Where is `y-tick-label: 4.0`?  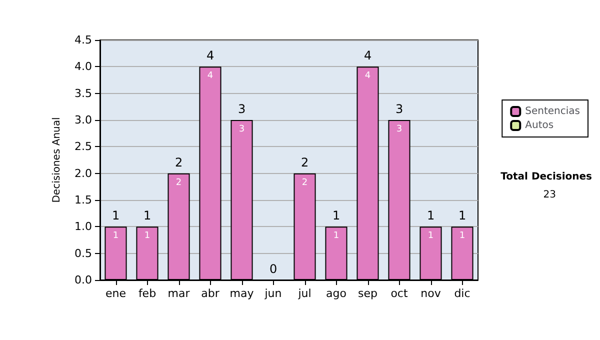 y-tick-label: 4.0 is located at coordinates (83, 67).